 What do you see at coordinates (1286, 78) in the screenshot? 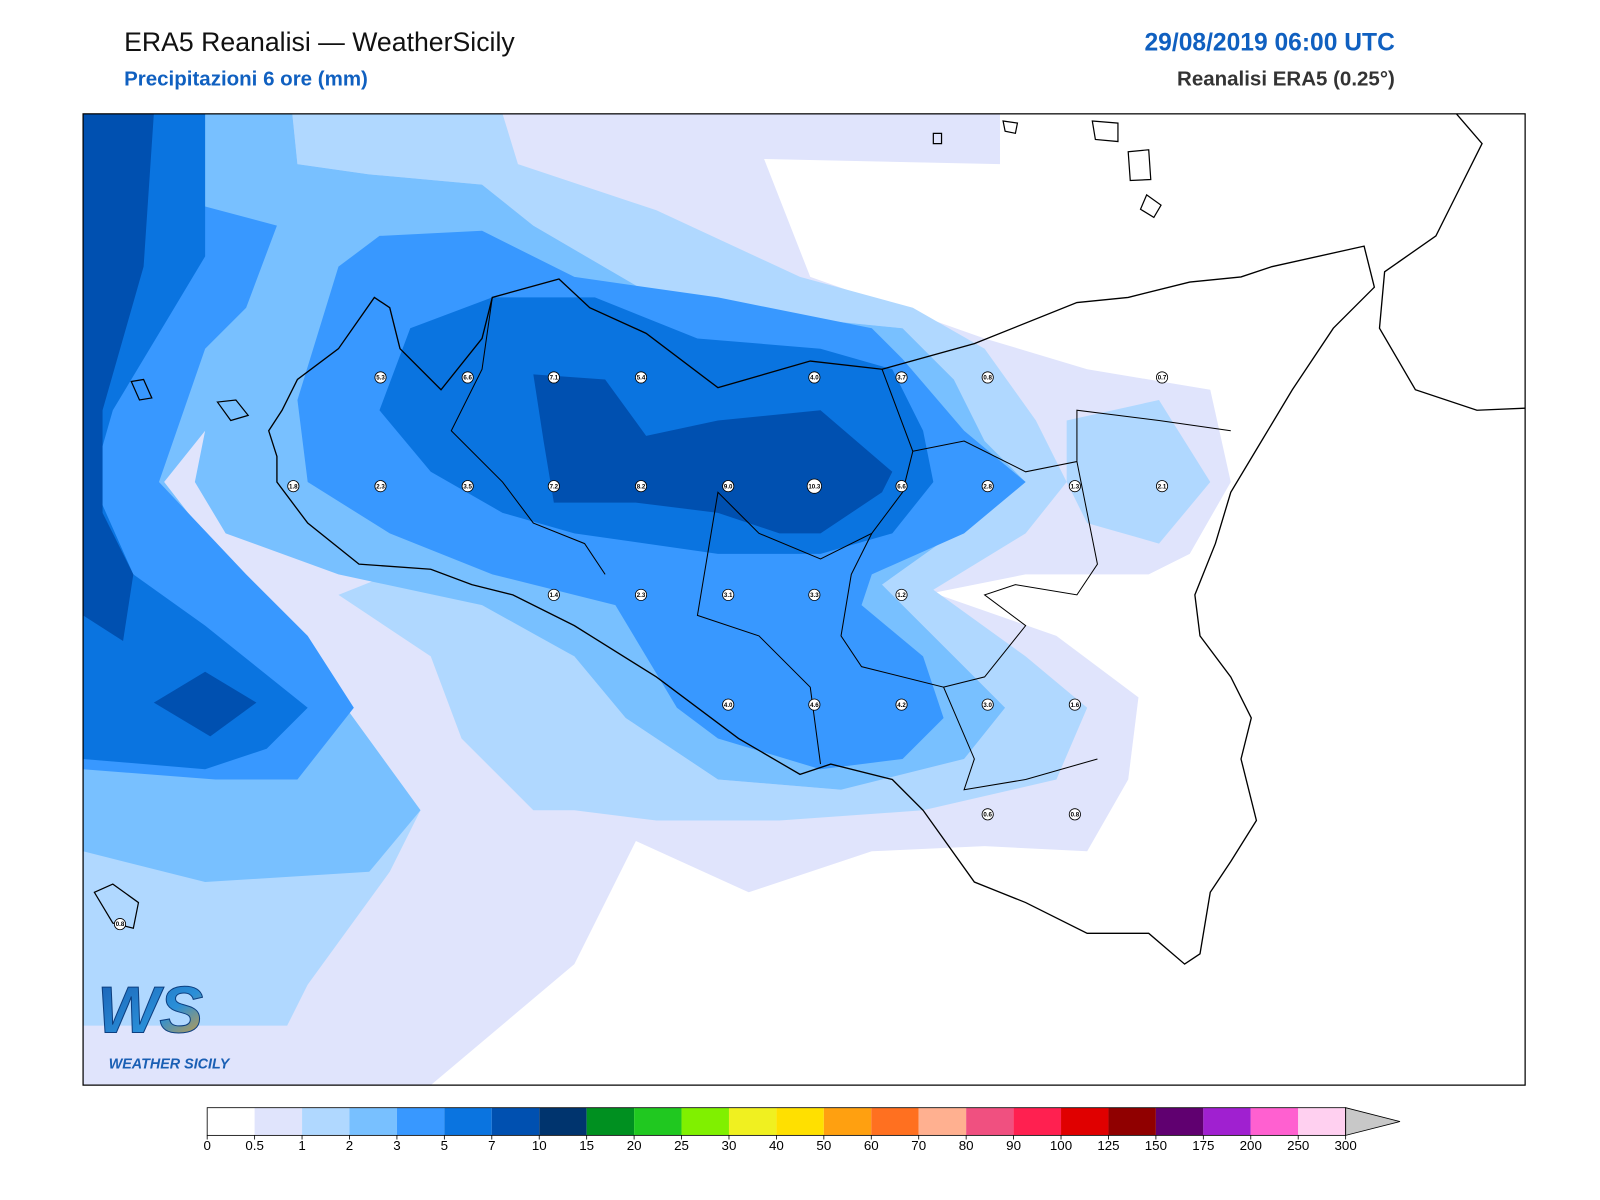
I see `source: Reanalisi ERA5 (0.25°)` at bounding box center [1286, 78].